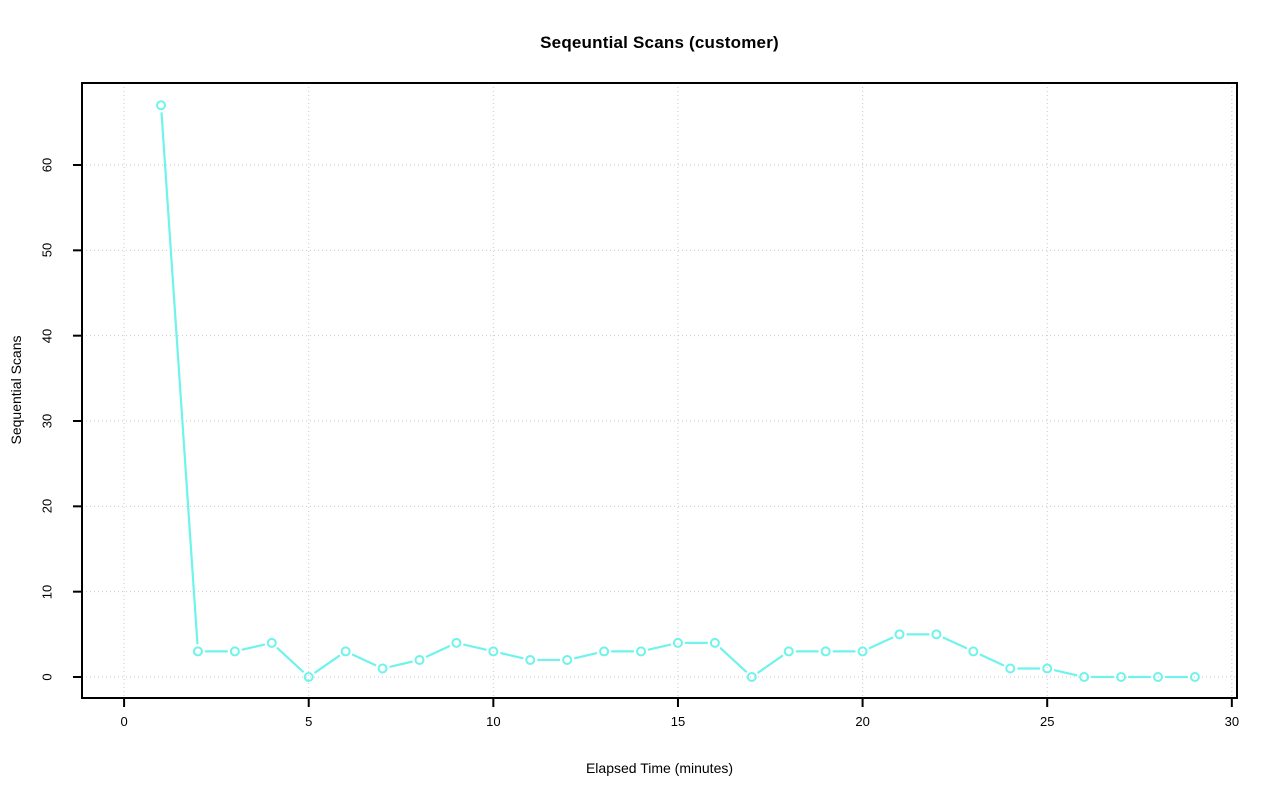 Image resolution: width=1280 pixels, height=801 pixels. I want to click on x-tick-label: 10, so click(493, 721).